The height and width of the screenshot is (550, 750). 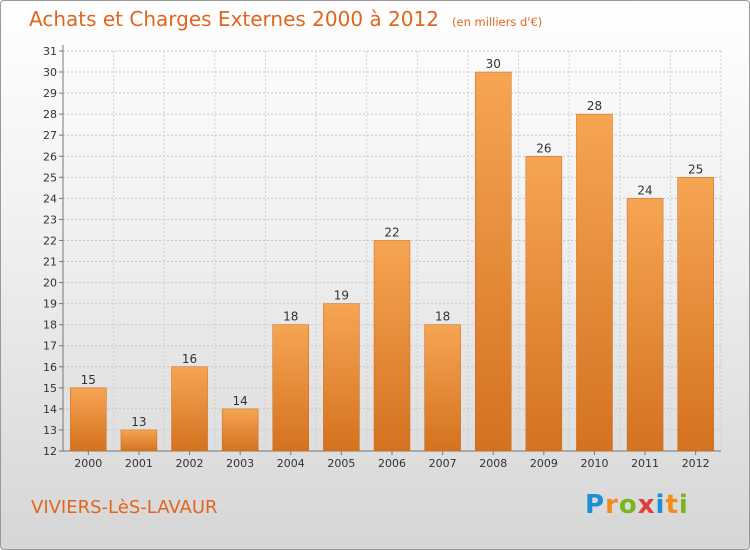 What do you see at coordinates (695, 169) in the screenshot?
I see `data-label: 25` at bounding box center [695, 169].